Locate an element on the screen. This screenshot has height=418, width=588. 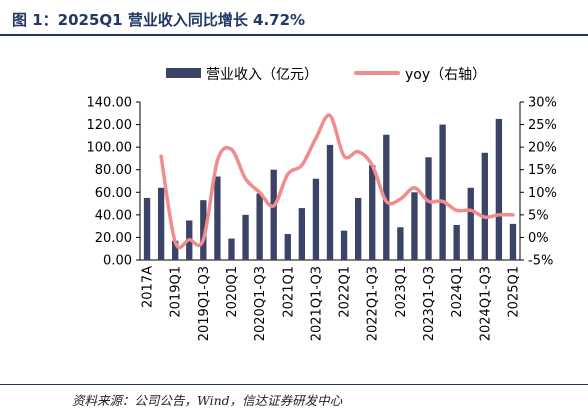
x-tick-label: 2020Q1-Q3 is located at coordinates (260, 303).